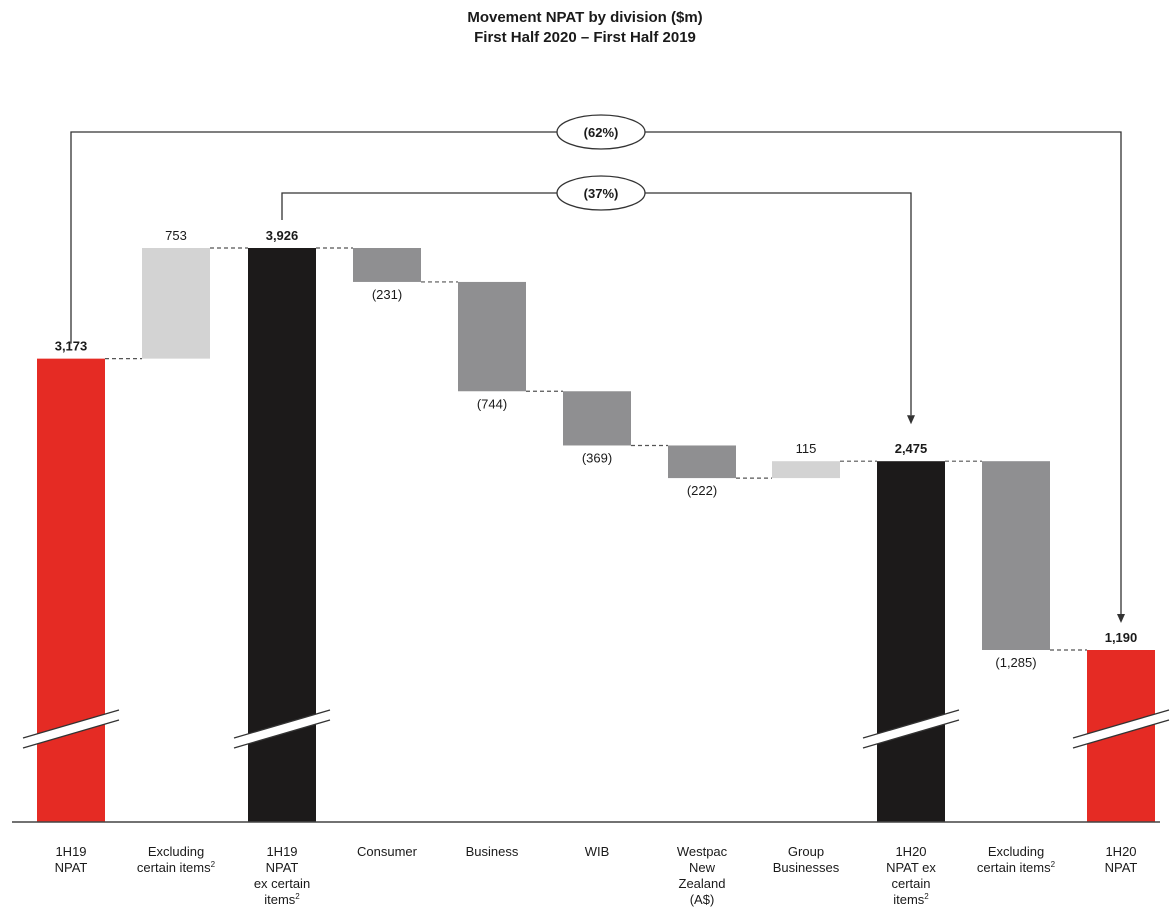 Image resolution: width=1170 pixels, height=918 pixels. What do you see at coordinates (1015, 662) in the screenshot?
I see `value-label-excluding-certain-items: (1,285)` at bounding box center [1015, 662].